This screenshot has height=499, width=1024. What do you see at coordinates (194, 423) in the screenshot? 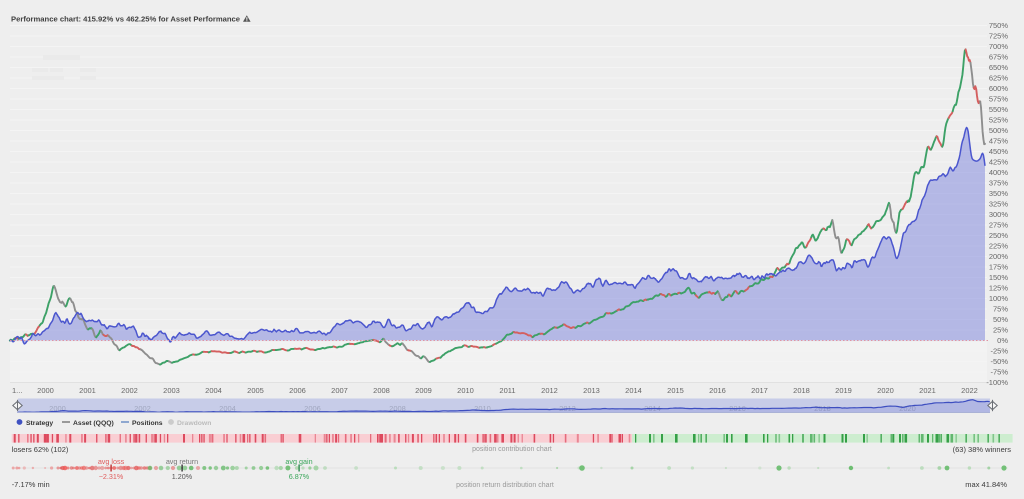
I see `svg-text: Drawdown` at bounding box center [194, 423].